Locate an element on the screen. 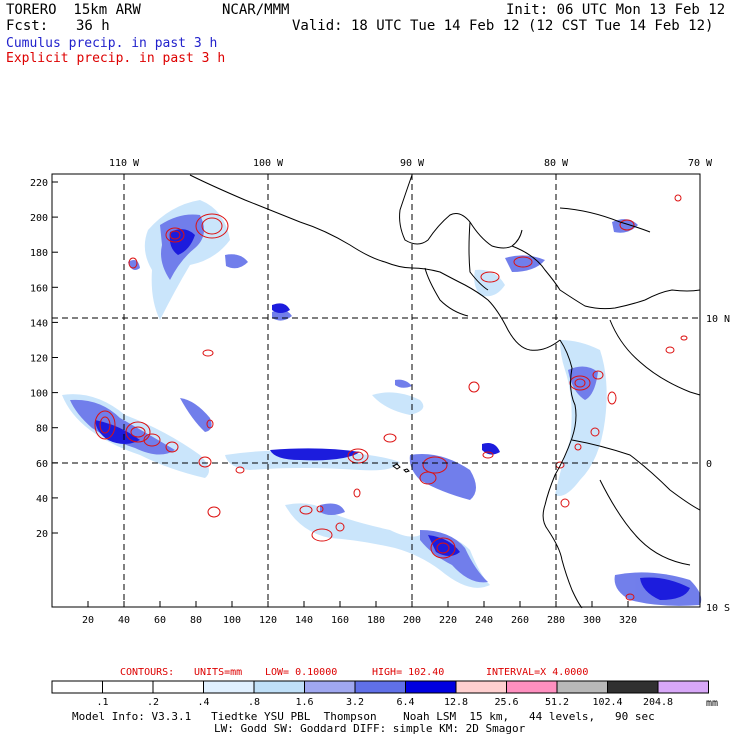 The height and width of the screenshot is (740, 740). y-tick-label: 200 is located at coordinates (39, 218).